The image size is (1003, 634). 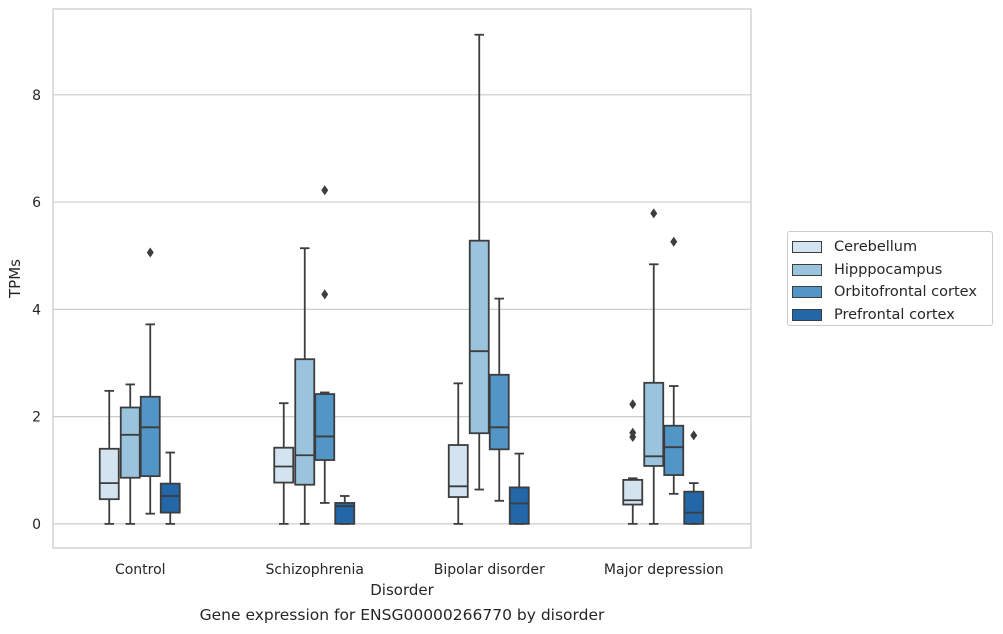 I want to click on y-tick-label: 2, so click(x=36, y=418).